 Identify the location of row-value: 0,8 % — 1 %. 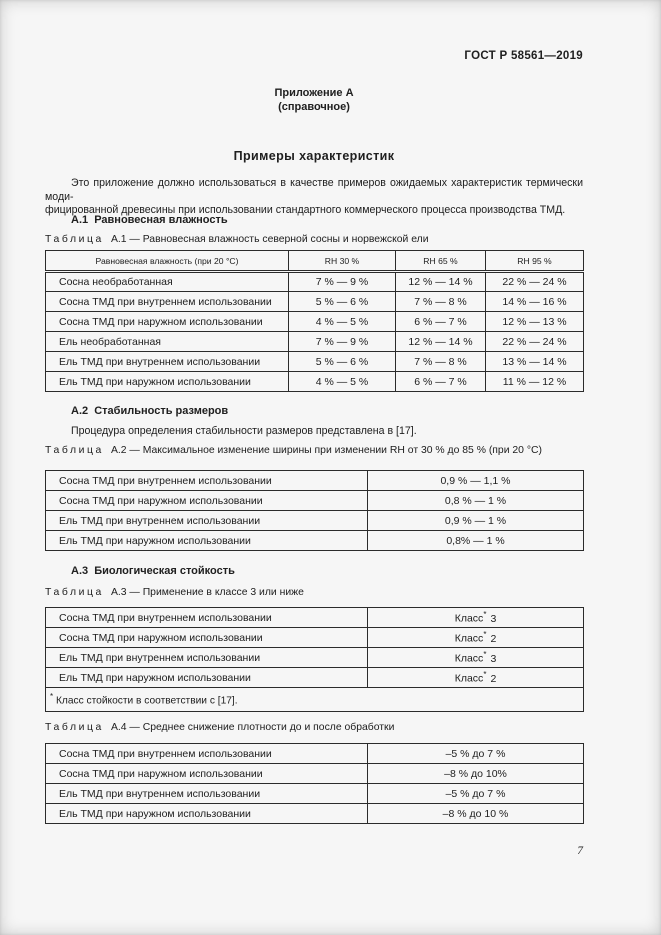
(475, 500).